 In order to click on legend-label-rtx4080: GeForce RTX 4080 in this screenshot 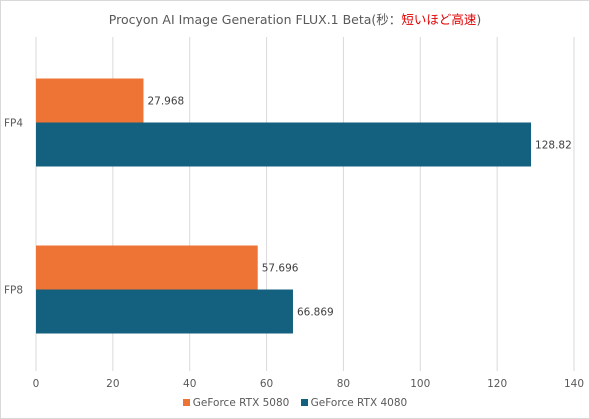, I will do `click(359, 403)`.